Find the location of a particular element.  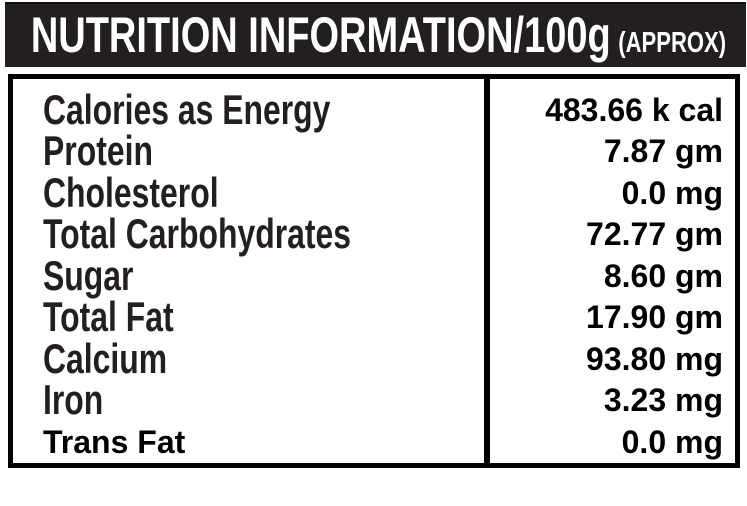

nutrient-label: Total Carbohydrates is located at coordinates (197, 234).